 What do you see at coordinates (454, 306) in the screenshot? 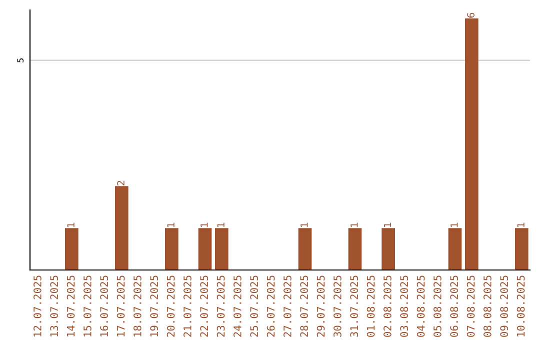
I see `x-tick-label: 06.08.2025` at bounding box center [454, 306].